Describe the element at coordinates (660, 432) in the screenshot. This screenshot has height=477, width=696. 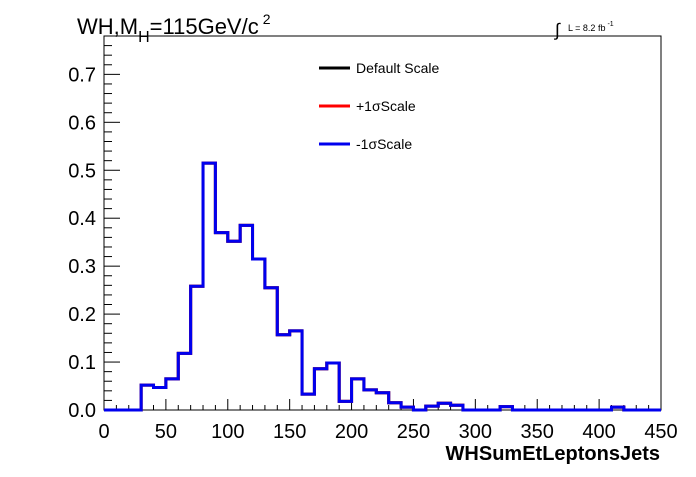
I see `x-tick-label: 450` at that location.